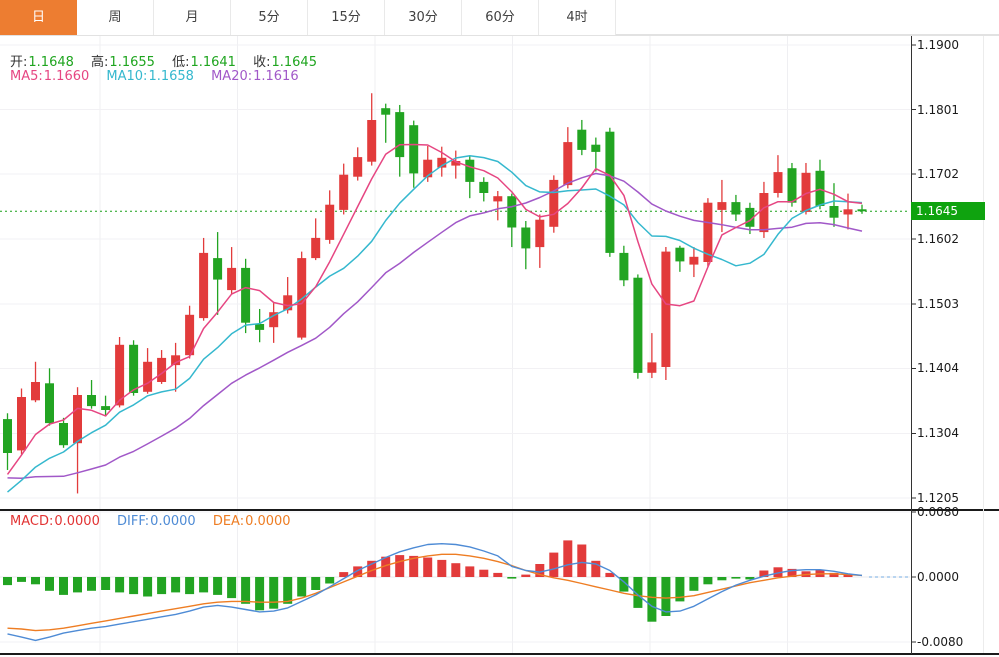 This screenshot has height=657, width=999. Describe the element at coordinates (938, 45) in the screenshot. I see `axis-tick-label: 1.1900` at that location.